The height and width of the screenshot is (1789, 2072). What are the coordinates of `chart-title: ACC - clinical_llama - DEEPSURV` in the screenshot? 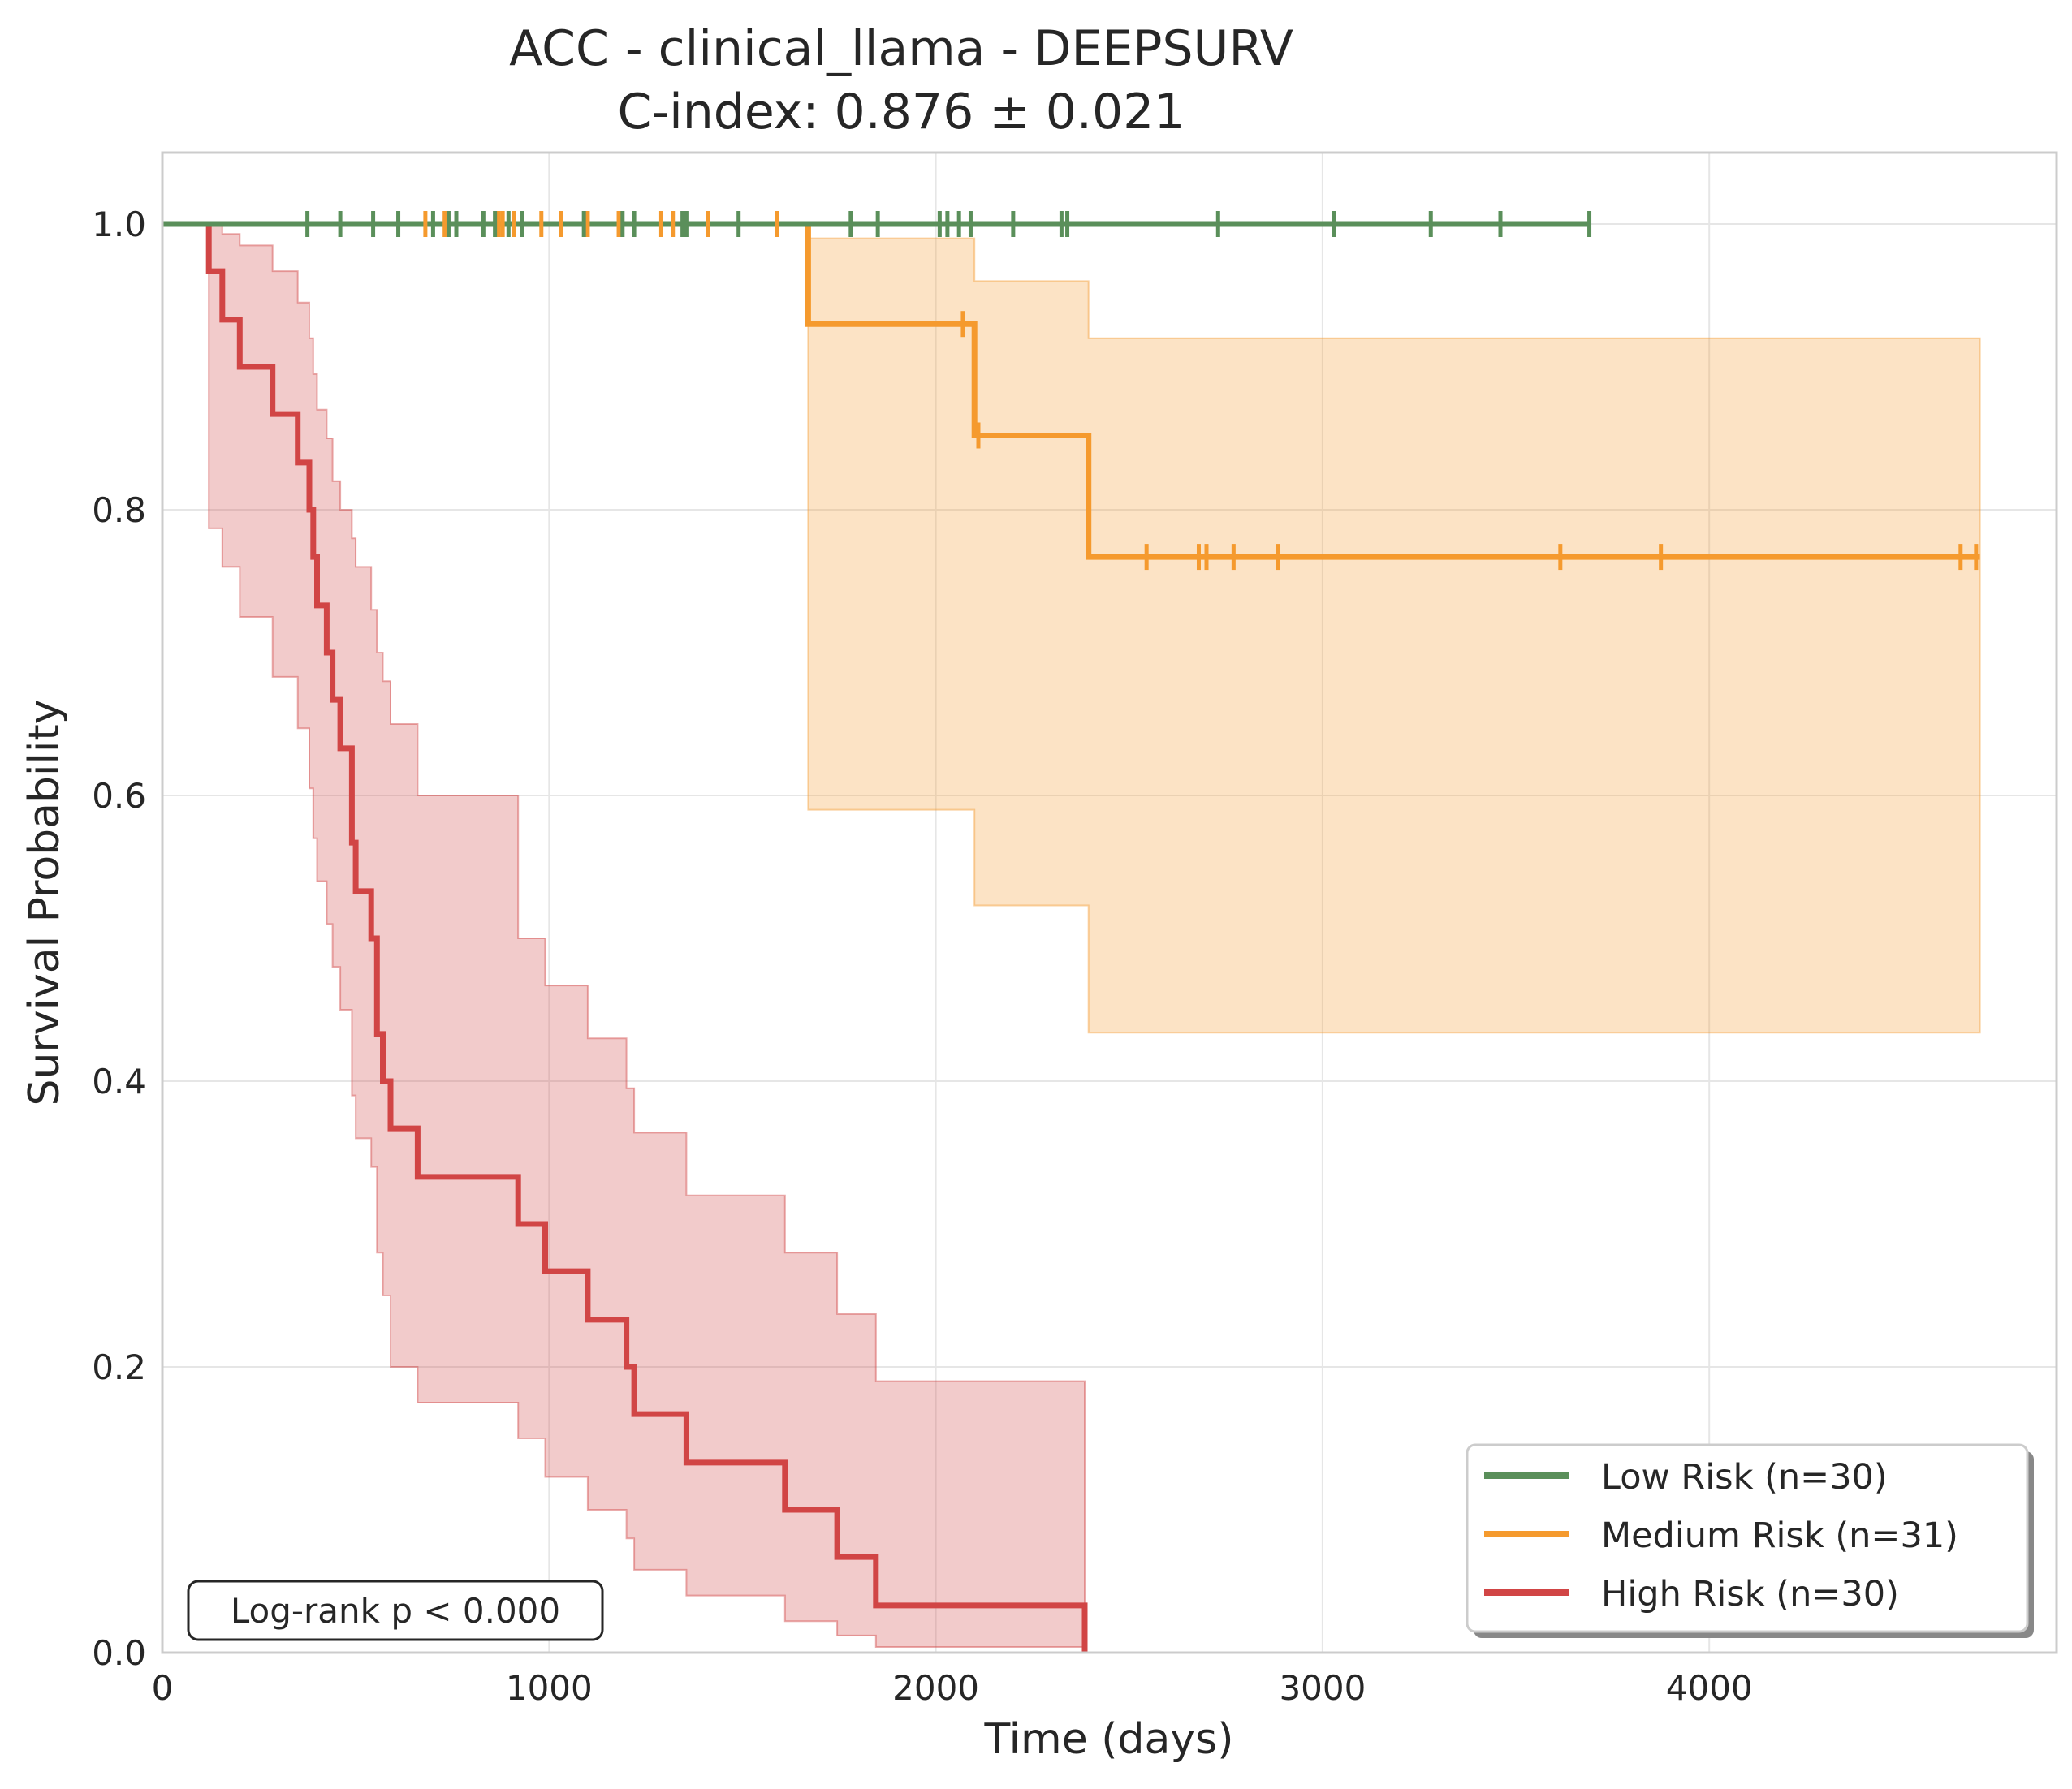 It's located at (901, 48).